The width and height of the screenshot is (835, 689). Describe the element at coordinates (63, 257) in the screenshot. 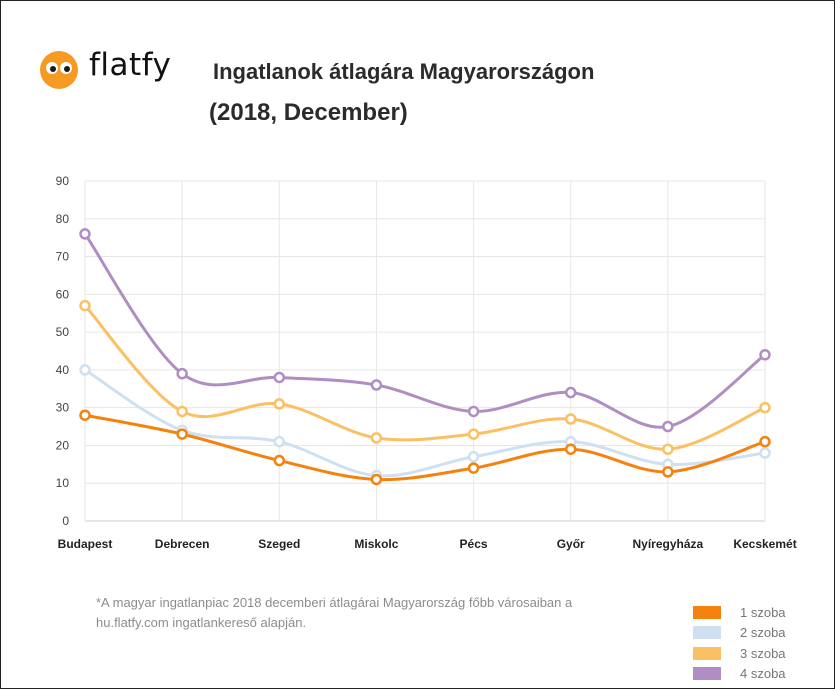

I see `y-tick-label: 70` at that location.